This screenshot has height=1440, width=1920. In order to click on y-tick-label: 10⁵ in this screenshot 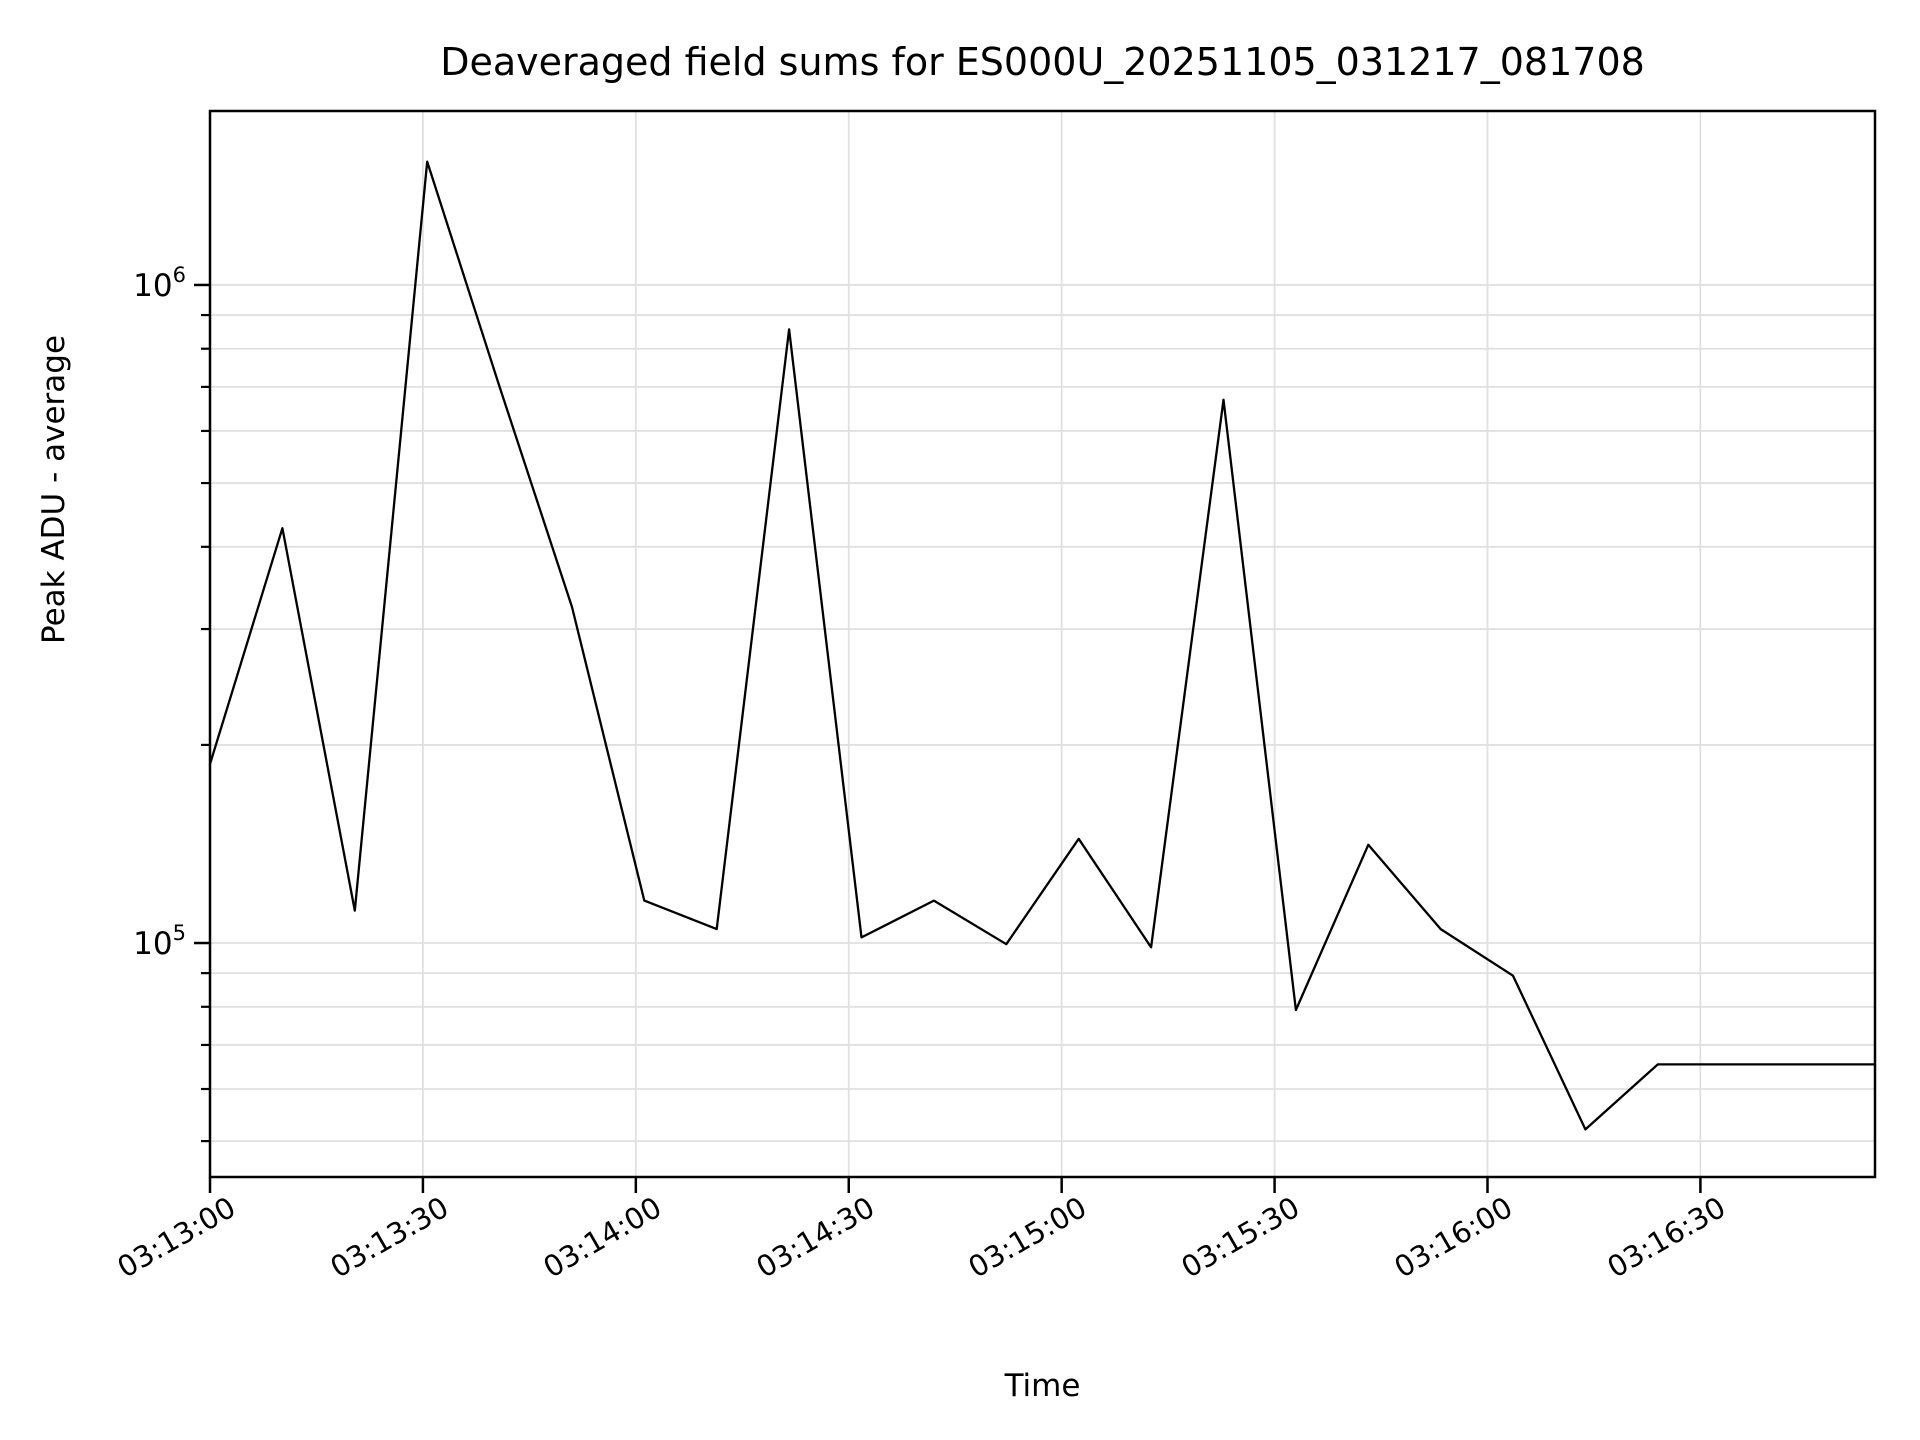, I will do `click(159, 941)`.